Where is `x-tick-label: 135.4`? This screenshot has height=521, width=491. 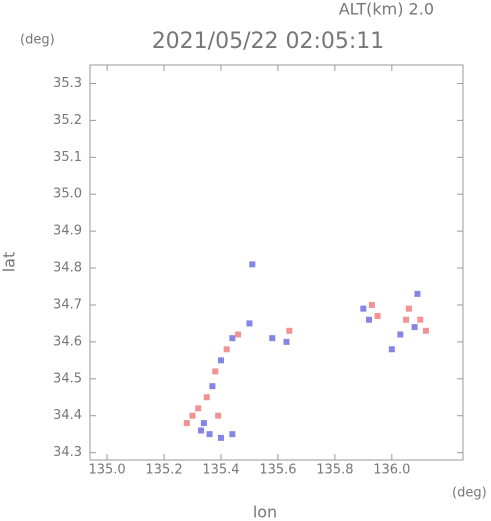 x-tick-label: 135.4 is located at coordinates (220, 470).